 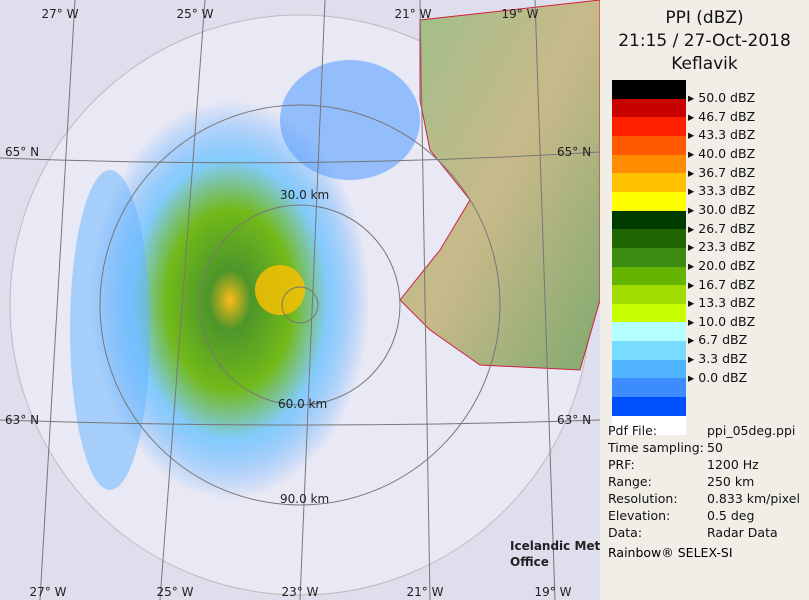 What do you see at coordinates (670, 552) in the screenshot?
I see `footer: Rainbow® SELEX-SI` at bounding box center [670, 552].